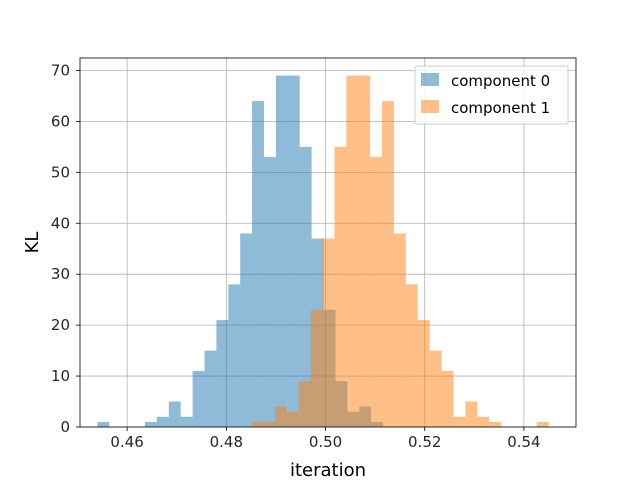 The height and width of the screenshot is (480, 640). Describe the element at coordinates (60, 172) in the screenshot. I see `y-tick-label: 50` at that location.